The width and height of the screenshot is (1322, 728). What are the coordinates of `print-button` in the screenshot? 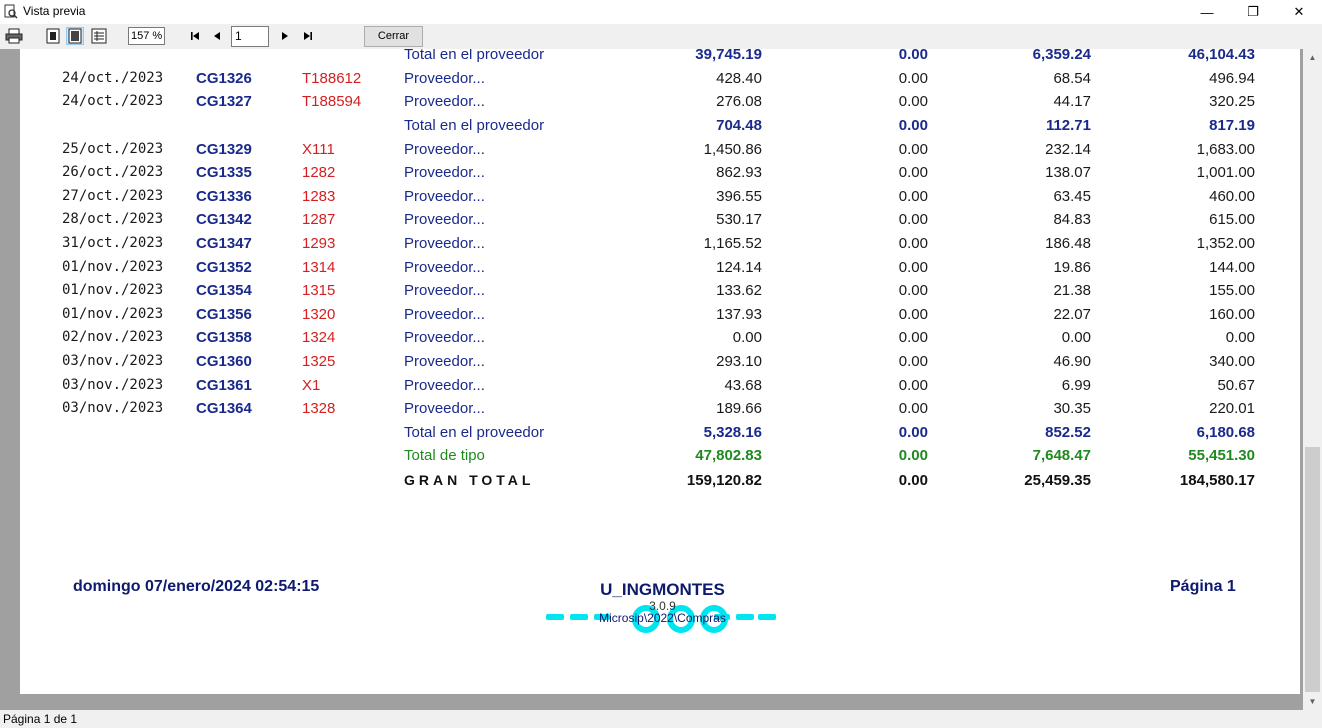 It's located at (14, 36).